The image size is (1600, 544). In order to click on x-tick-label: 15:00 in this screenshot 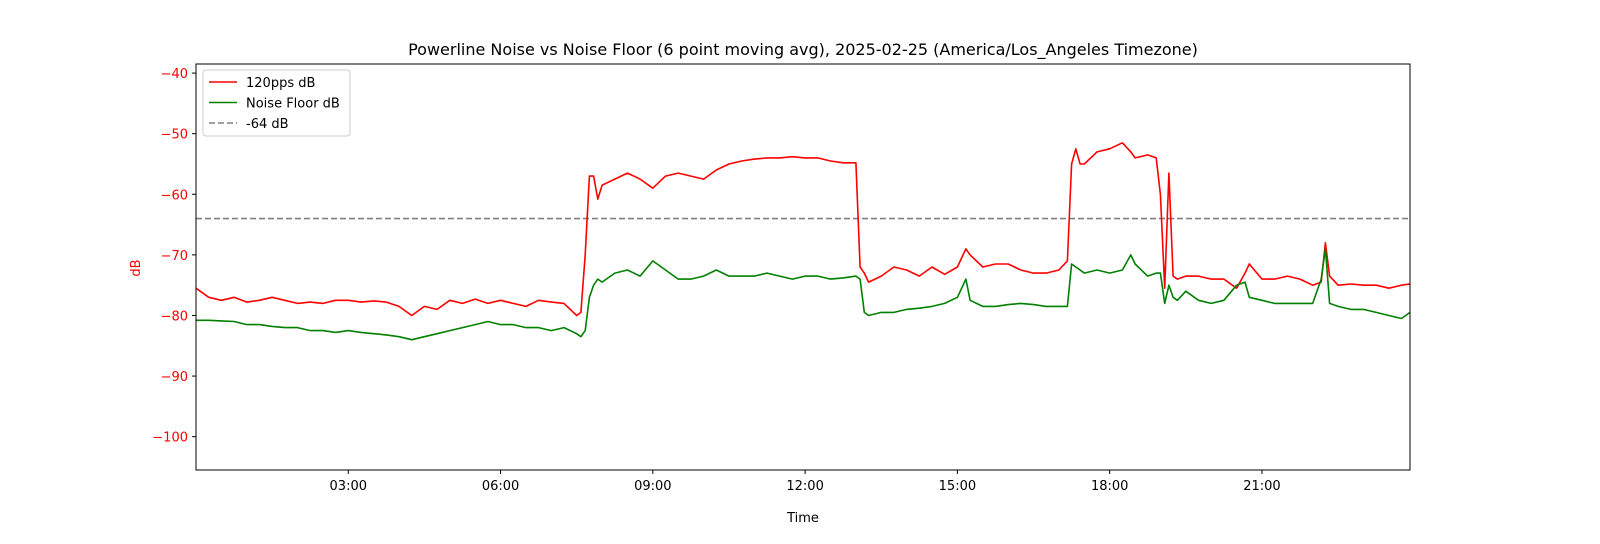, I will do `click(957, 486)`.